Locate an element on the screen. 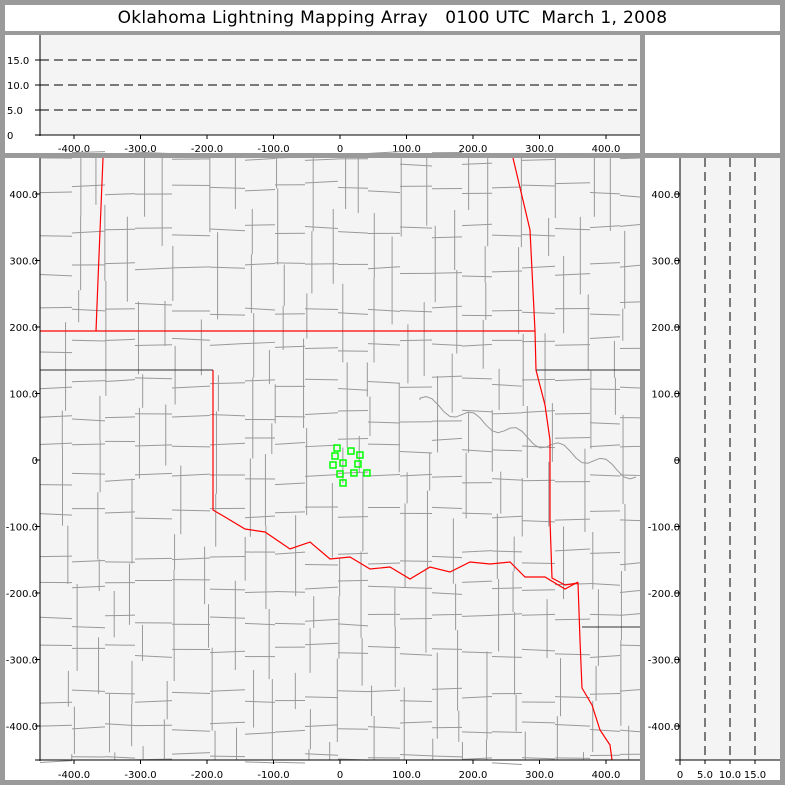 Image resolution: width=785 pixels, height=785 pixels. side-x-tick-label: 15.0 is located at coordinates (755, 775).